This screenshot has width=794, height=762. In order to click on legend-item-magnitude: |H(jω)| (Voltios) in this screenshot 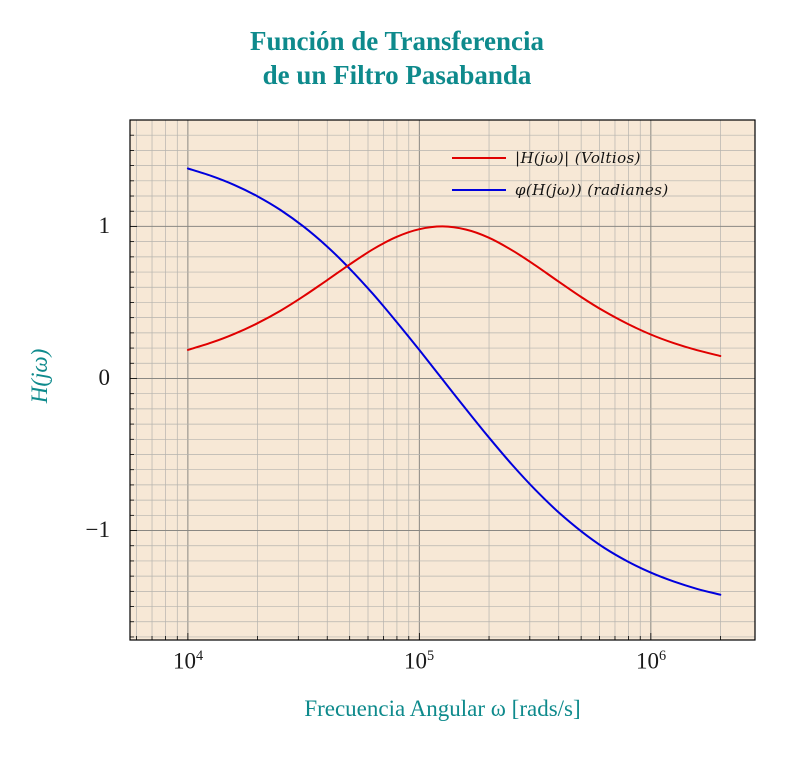, I will do `click(560, 158)`.